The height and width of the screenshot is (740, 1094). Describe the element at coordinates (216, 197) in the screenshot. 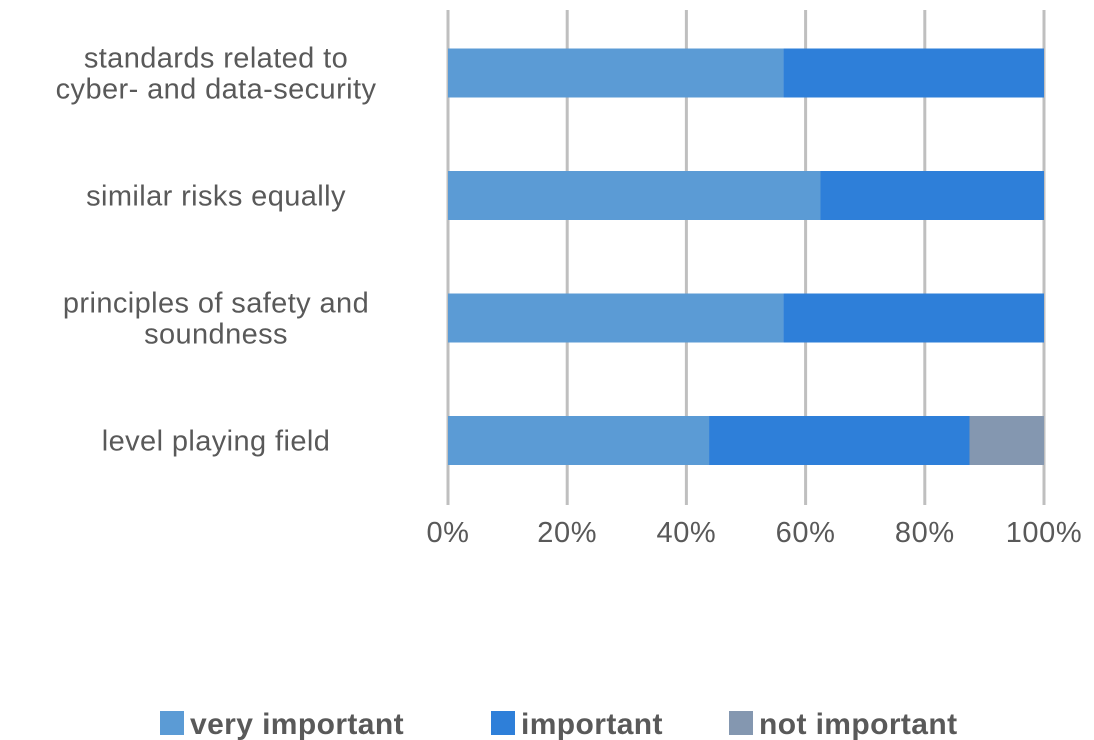

I see `category-label: similar risks equally` at that location.